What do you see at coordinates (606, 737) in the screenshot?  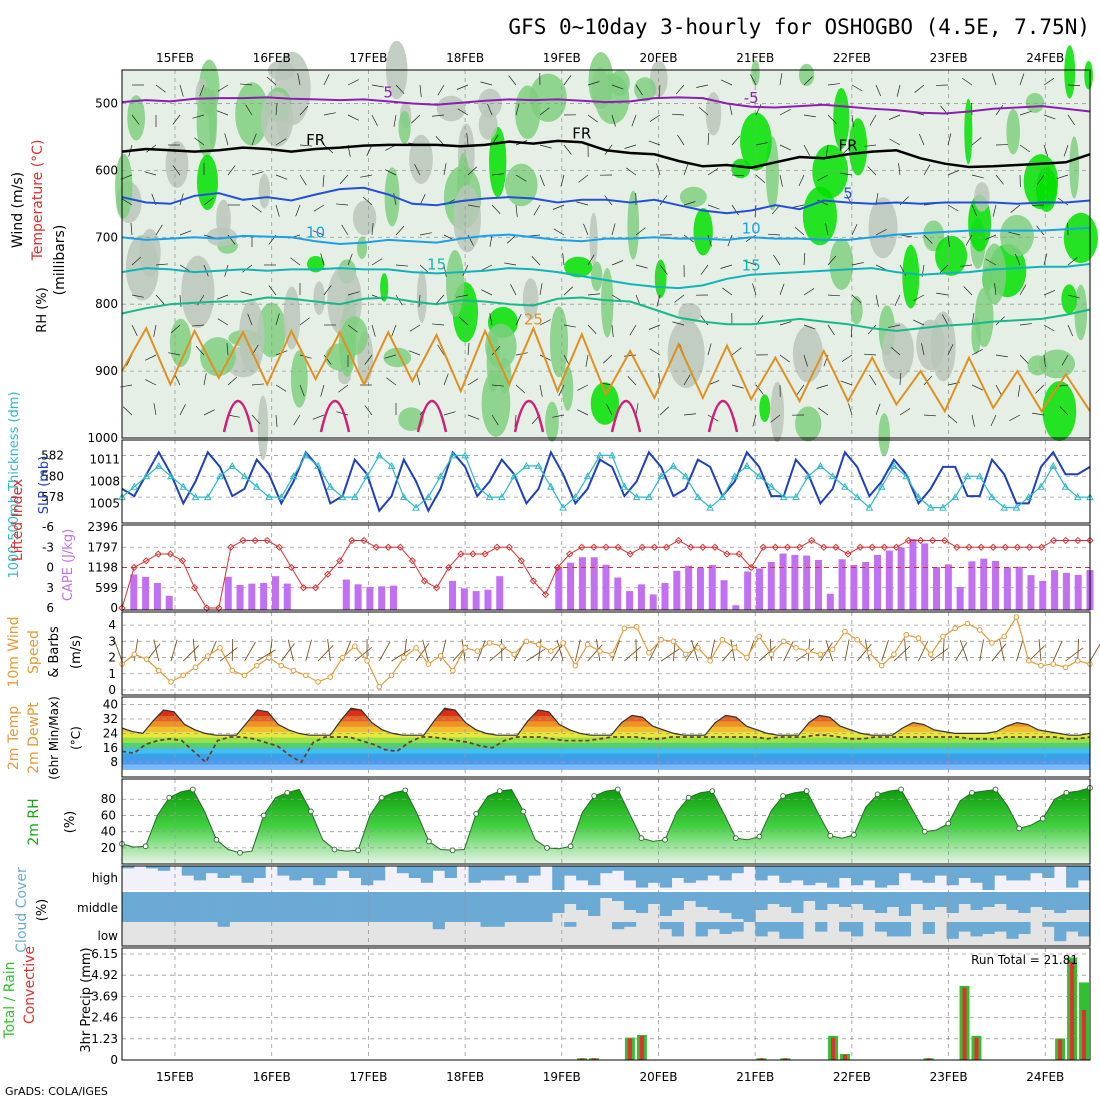 I see `temp-frame` at bounding box center [606, 737].